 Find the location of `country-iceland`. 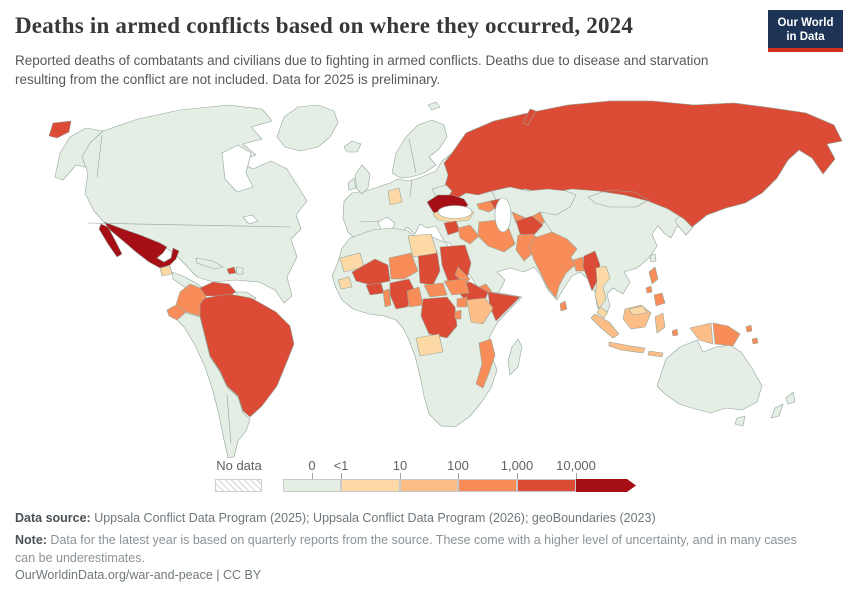

country-iceland is located at coordinates (352, 146).